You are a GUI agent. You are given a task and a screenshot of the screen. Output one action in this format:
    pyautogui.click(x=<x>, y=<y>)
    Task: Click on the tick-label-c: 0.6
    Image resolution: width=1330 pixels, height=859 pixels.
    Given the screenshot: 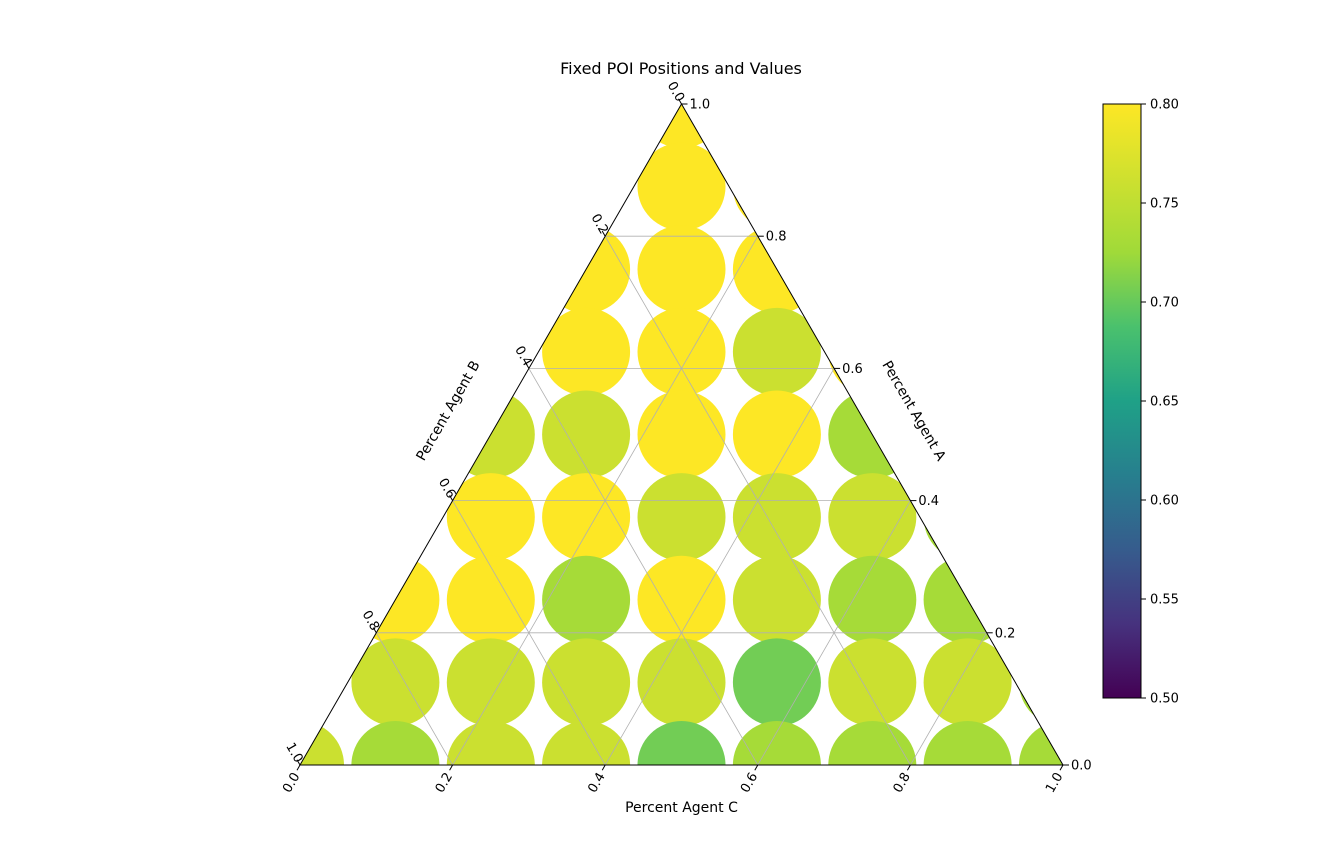 What is the action you would take?
    pyautogui.click(x=749, y=782)
    